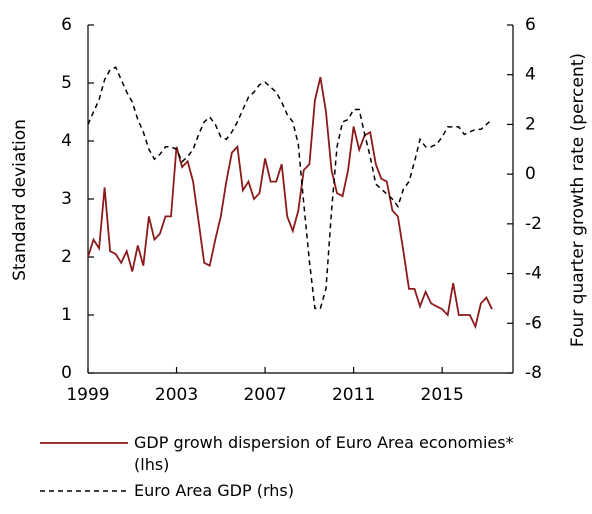  What do you see at coordinates (530, 174) in the screenshot?
I see `y2-tick-label: 0` at bounding box center [530, 174].